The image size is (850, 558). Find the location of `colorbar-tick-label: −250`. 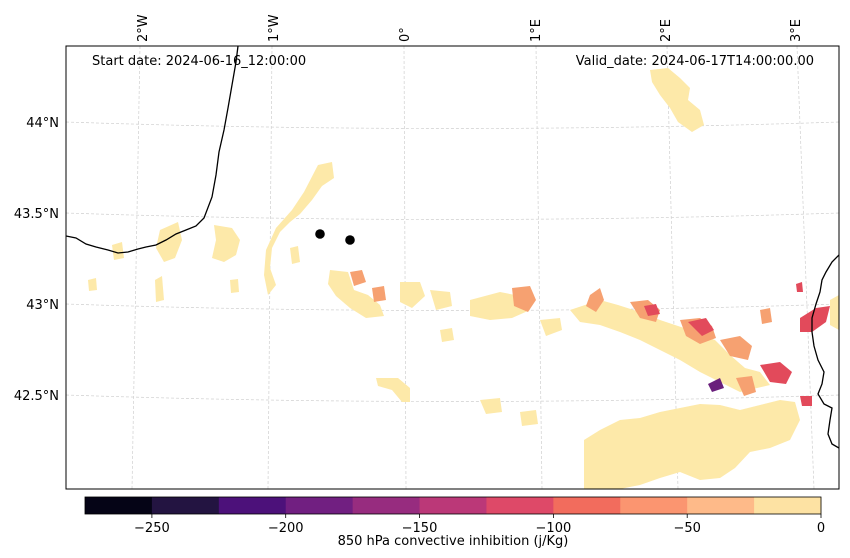

colorbar-tick-label: −250 is located at coordinates (152, 528).